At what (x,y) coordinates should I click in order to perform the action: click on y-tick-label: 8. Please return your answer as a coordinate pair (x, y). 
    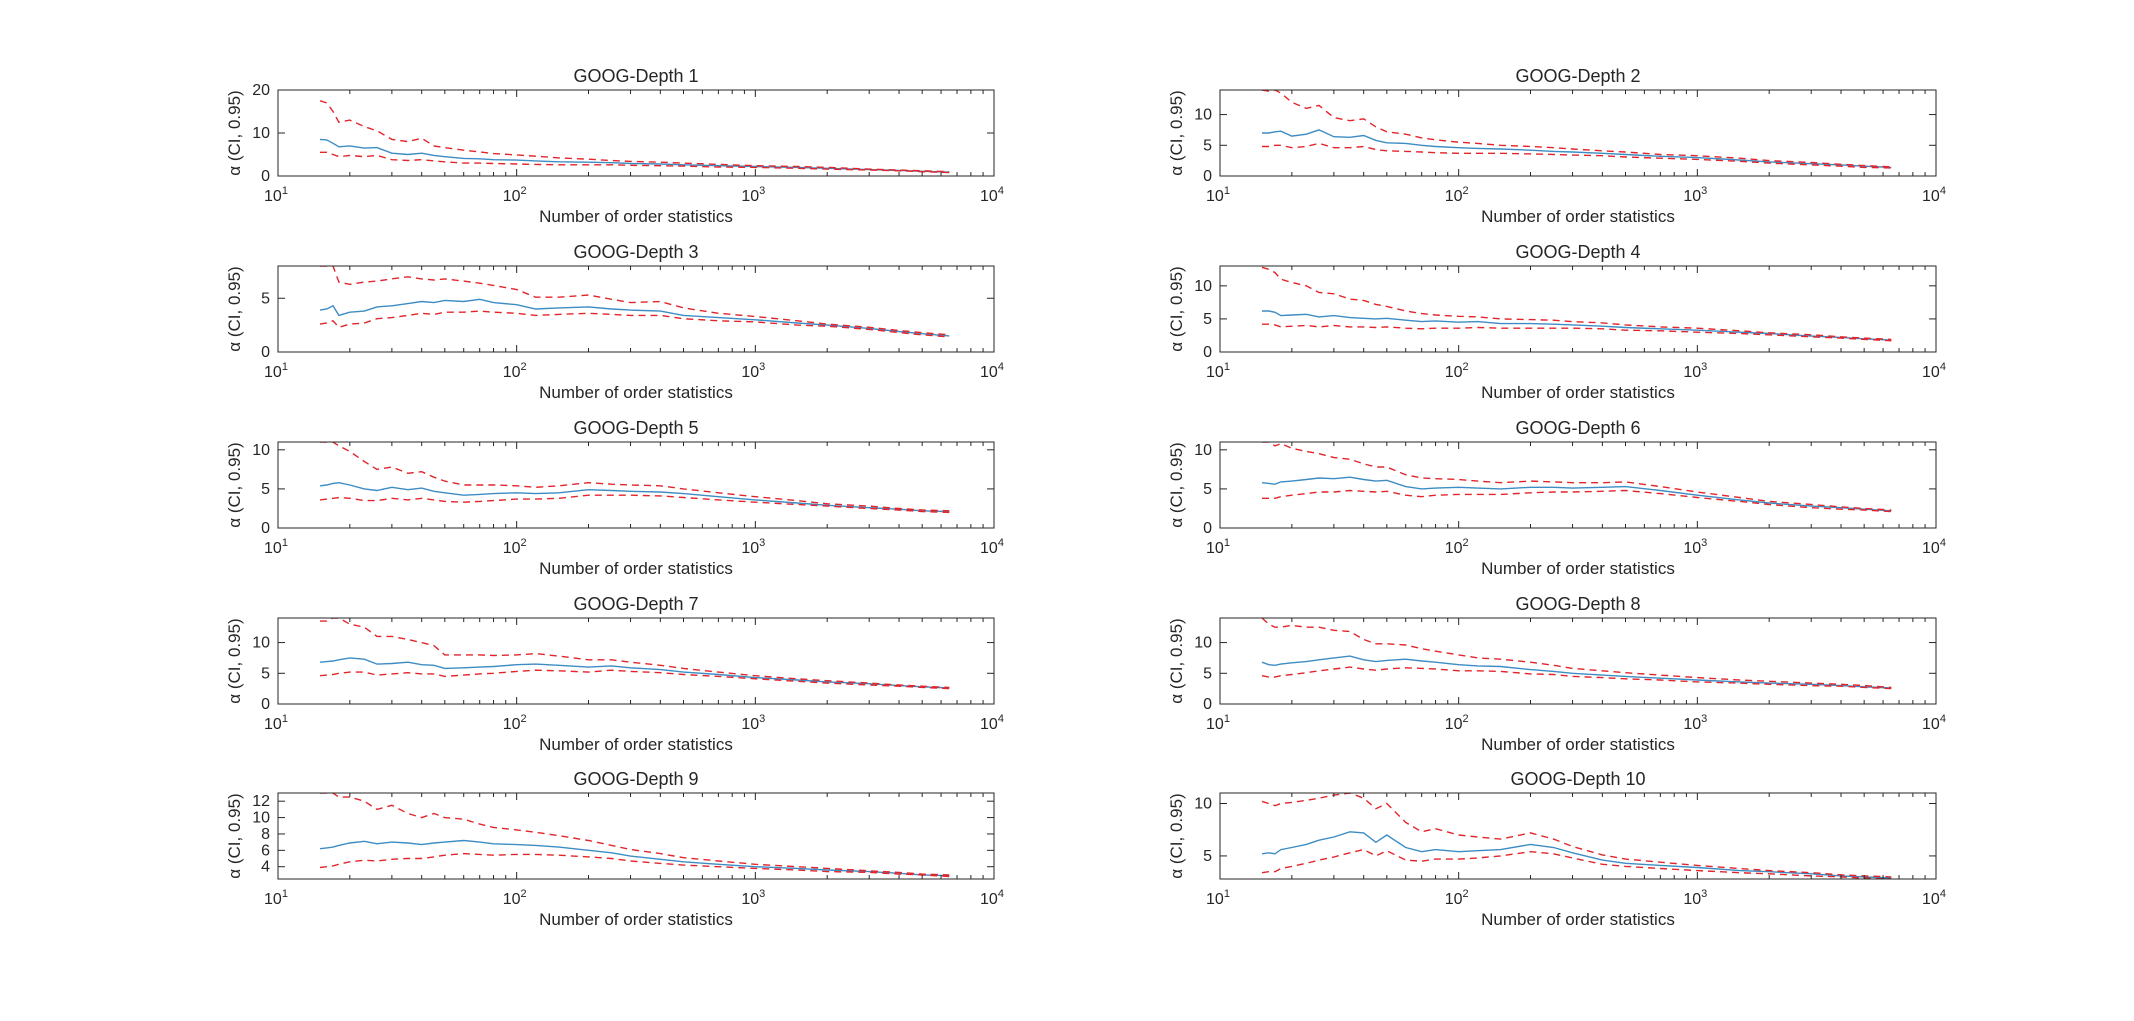
    Looking at the image, I should click on (265, 834).